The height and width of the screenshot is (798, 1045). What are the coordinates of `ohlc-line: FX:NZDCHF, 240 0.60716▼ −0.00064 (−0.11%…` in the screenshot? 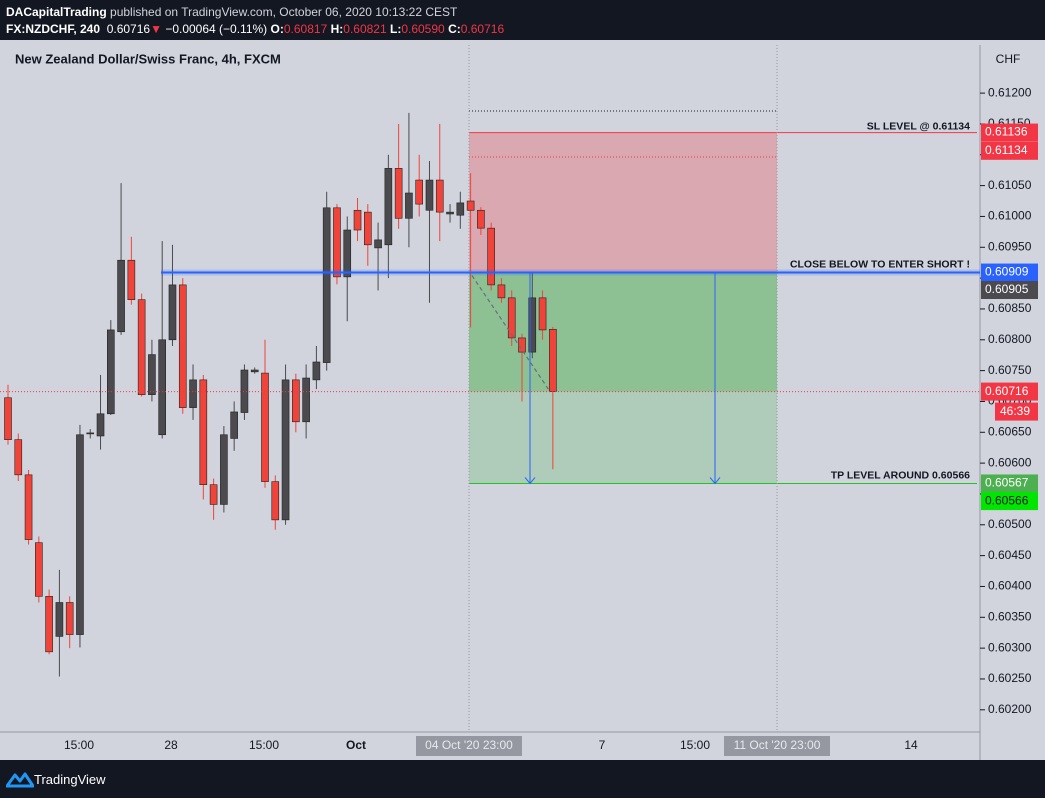 It's located at (255, 29).